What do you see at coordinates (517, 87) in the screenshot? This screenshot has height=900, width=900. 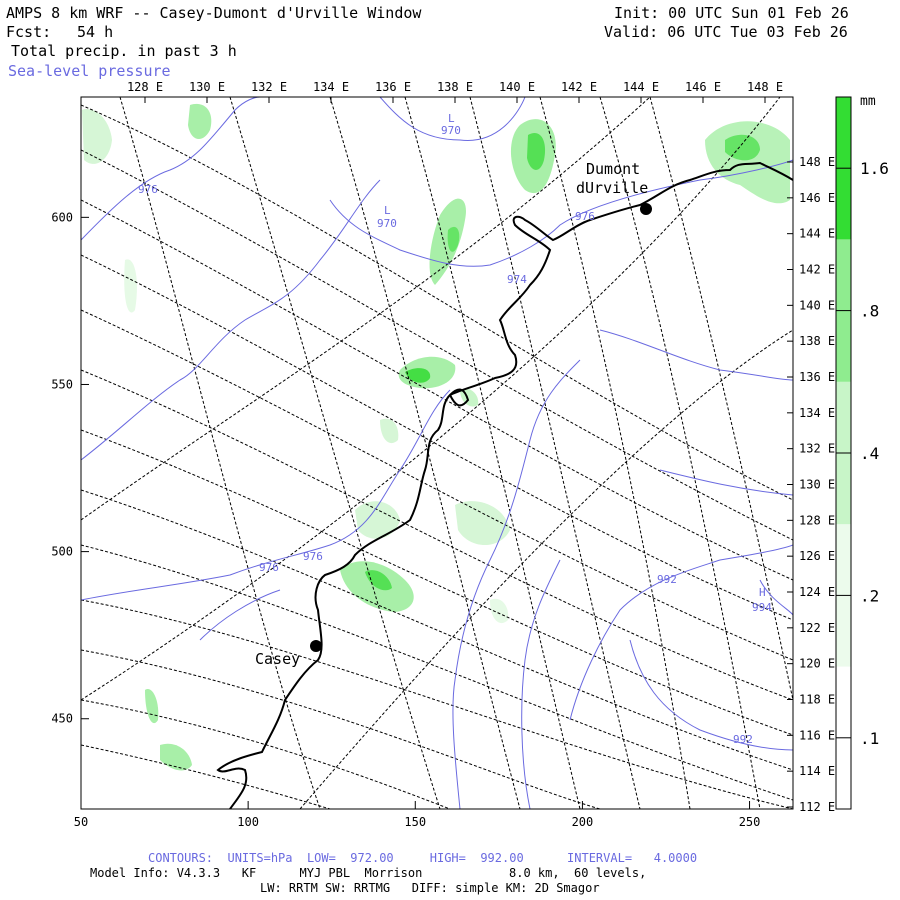 I see `top-lon-label: 140 E` at bounding box center [517, 87].